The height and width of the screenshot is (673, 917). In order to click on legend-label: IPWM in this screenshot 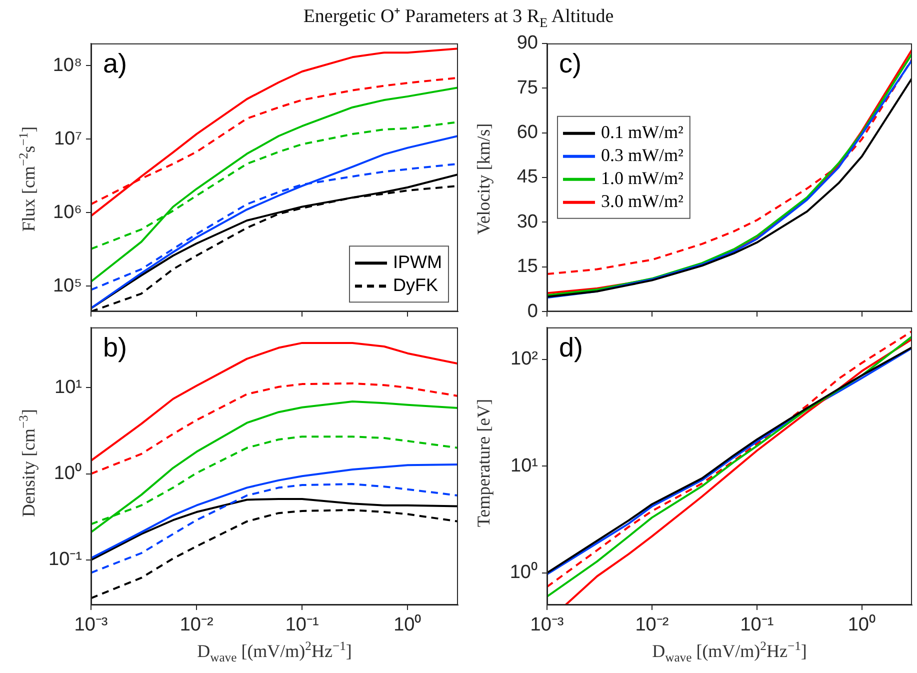, I will do `click(417, 262)`.